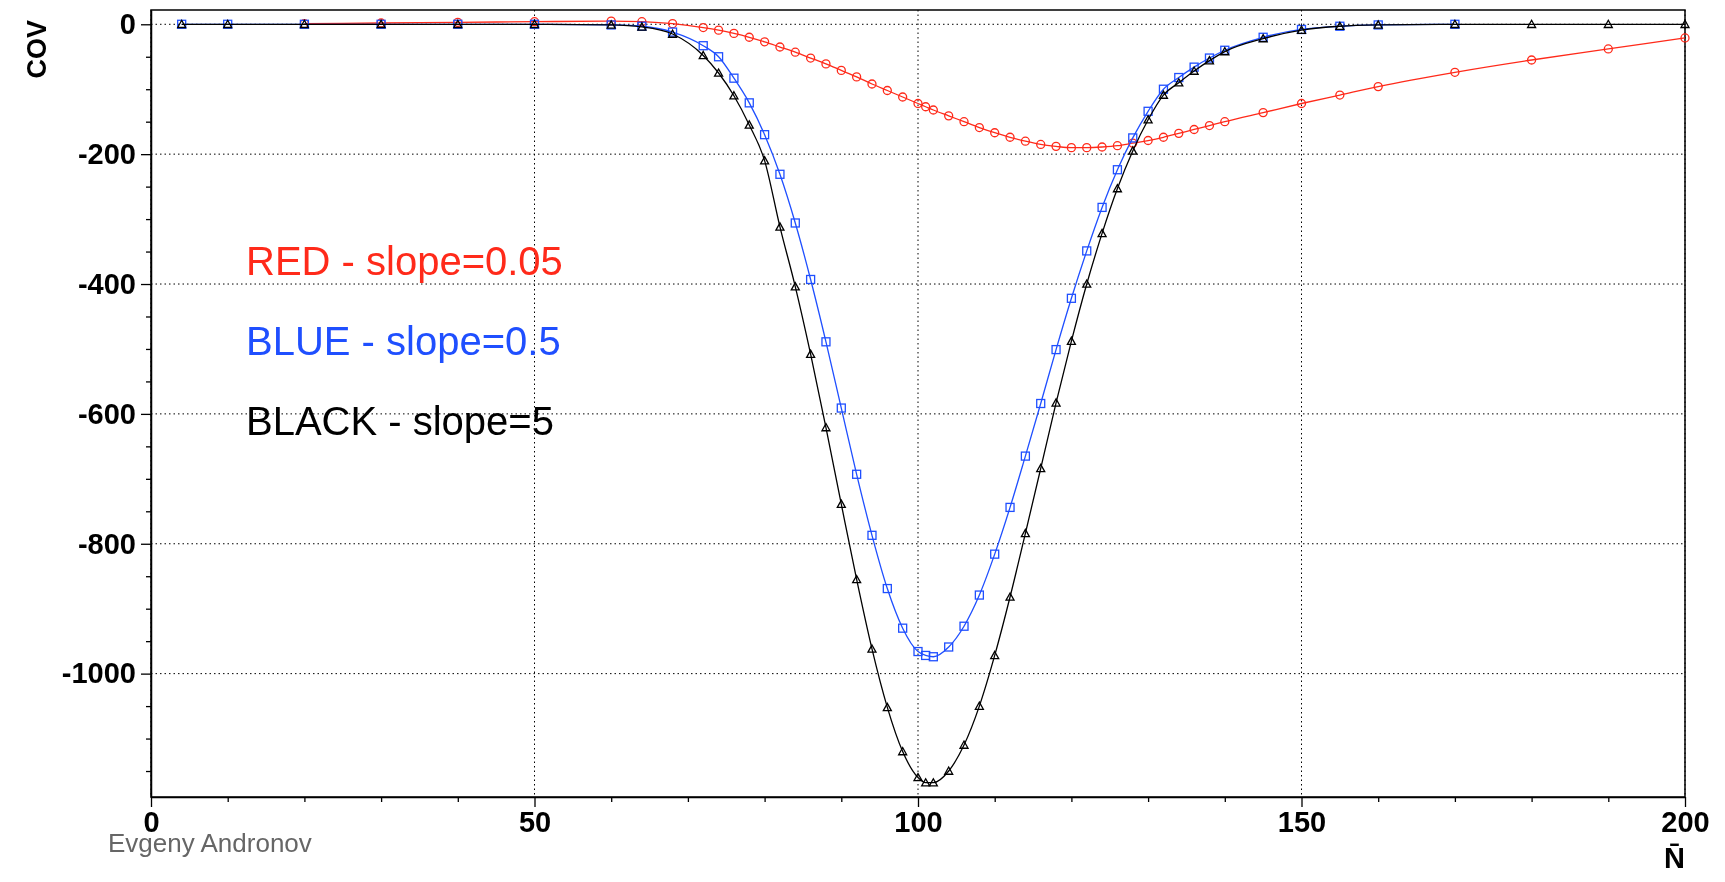  I want to click on y-tick-label: -1000, so click(98, 673).